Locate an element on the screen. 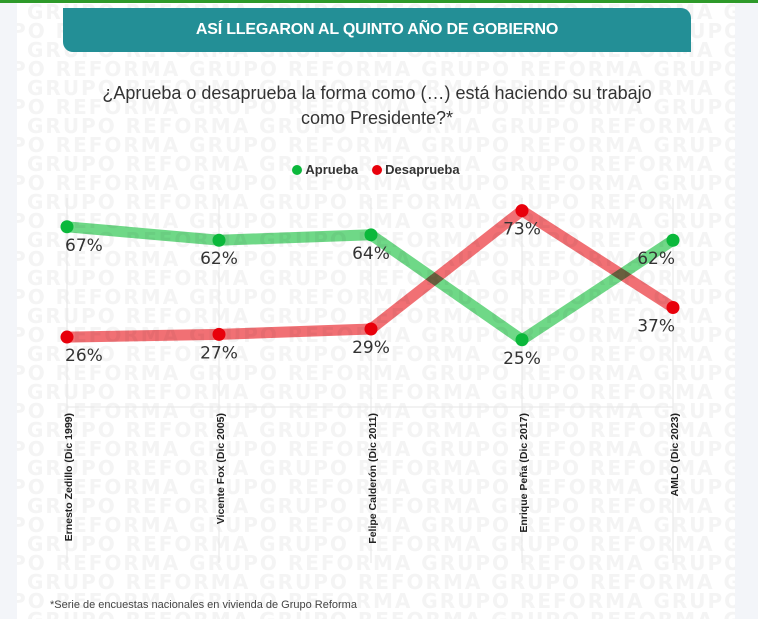  legend-item-aprueba: Aprueba is located at coordinates (325, 169).